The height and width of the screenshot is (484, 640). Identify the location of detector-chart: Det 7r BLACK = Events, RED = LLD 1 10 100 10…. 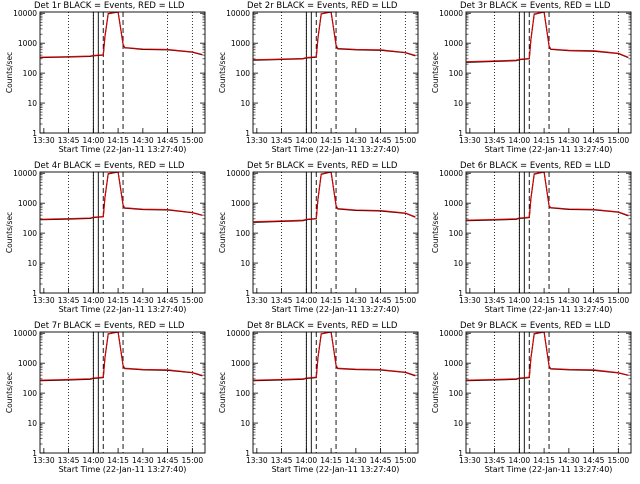
(105, 397).